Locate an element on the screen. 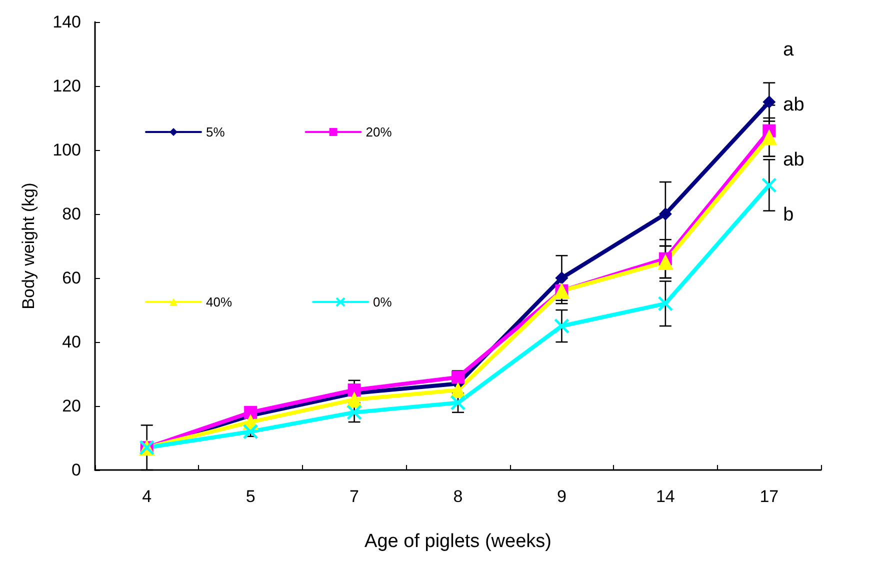 The height and width of the screenshot is (572, 876). y-tick-label: 100 is located at coordinates (66, 150).